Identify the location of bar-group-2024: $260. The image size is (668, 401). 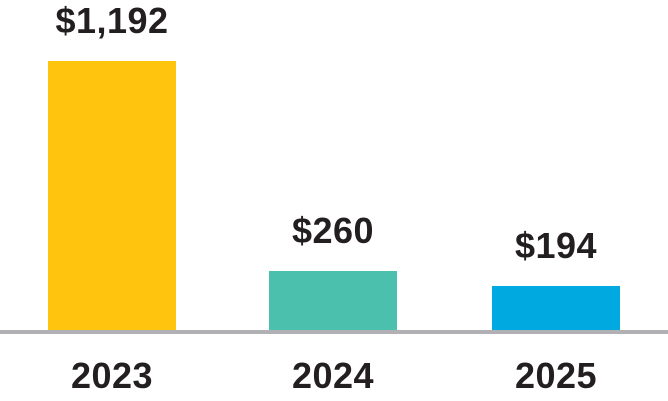
(333, 271).